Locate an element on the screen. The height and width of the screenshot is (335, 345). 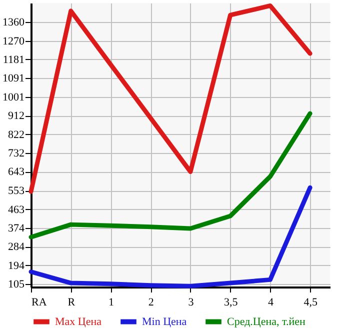
x-tick-label: 2 is located at coordinates (151, 302).